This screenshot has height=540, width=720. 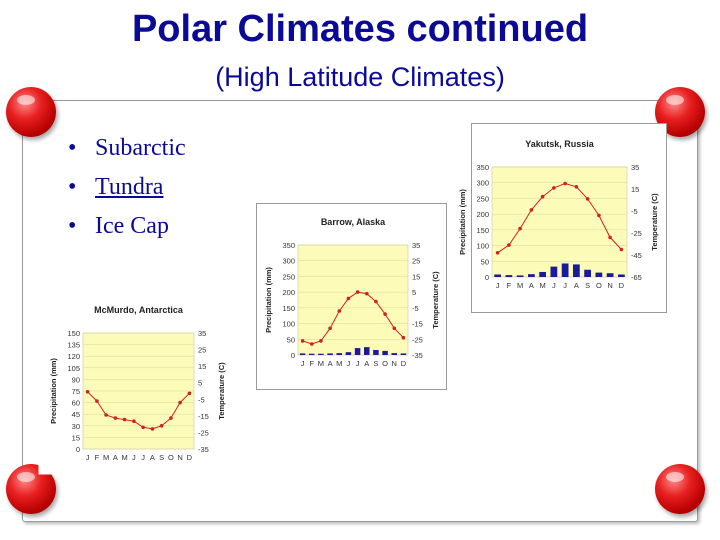 What do you see at coordinates (560, 144) in the screenshot?
I see `chart-title: Yakutsk, Russia` at bounding box center [560, 144].